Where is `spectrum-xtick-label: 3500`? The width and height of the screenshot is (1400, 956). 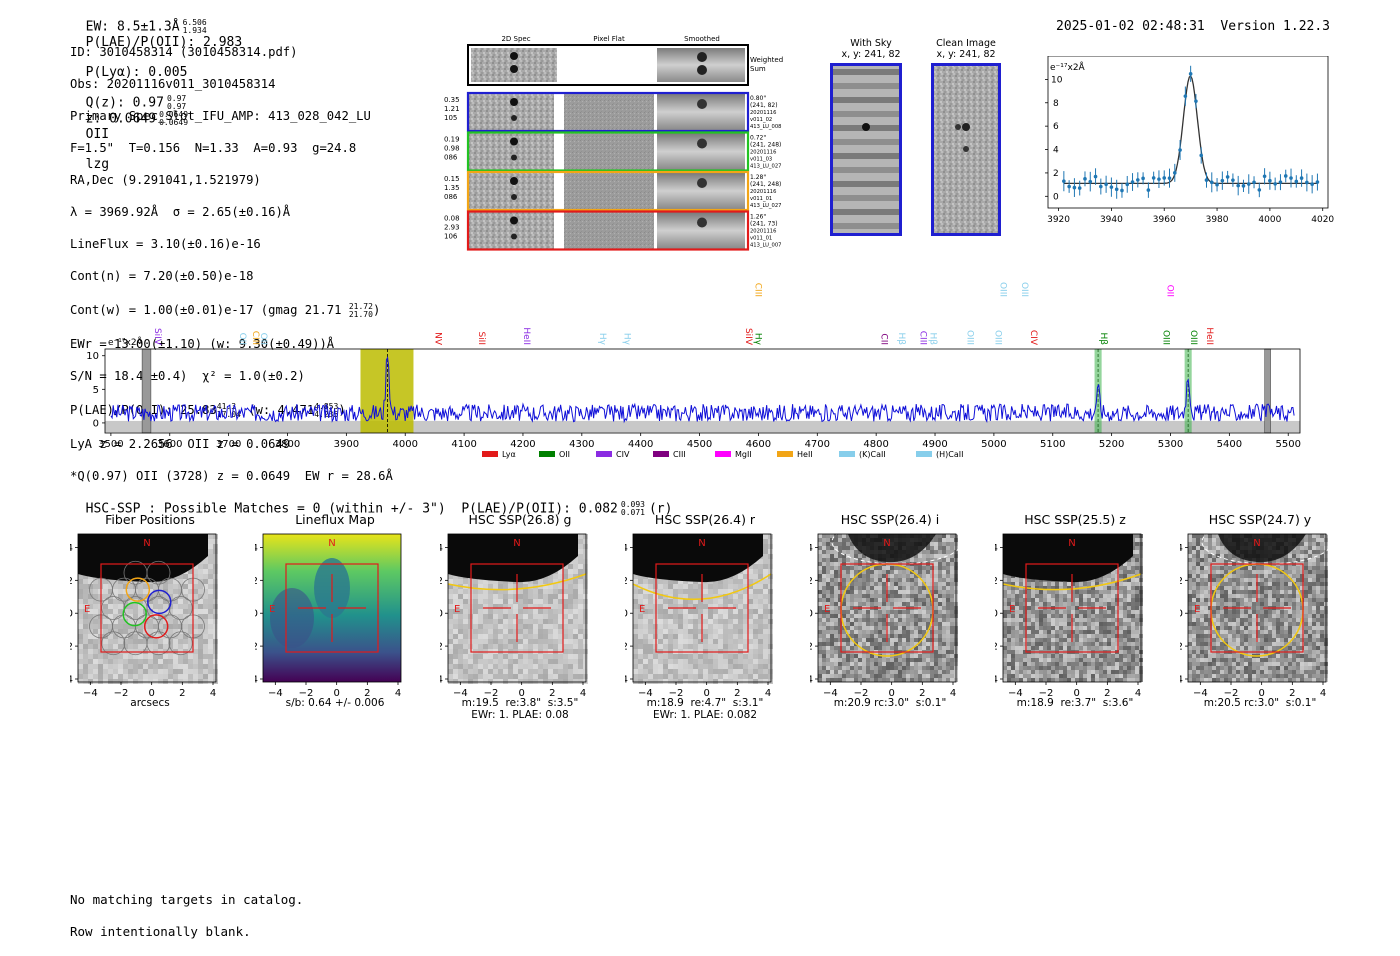 spectrum-xtick-label: 3500 is located at coordinates (110, 444).